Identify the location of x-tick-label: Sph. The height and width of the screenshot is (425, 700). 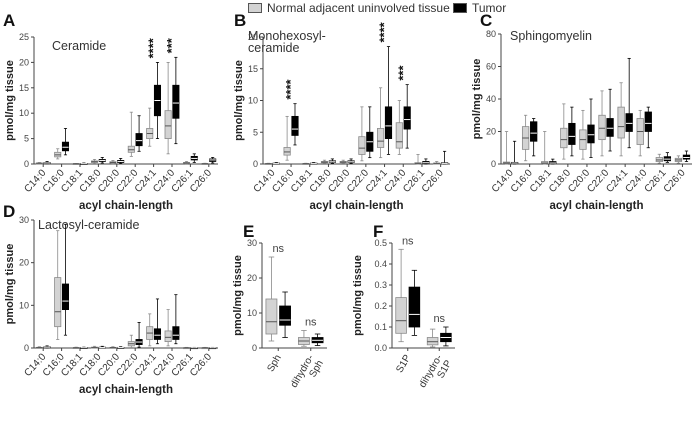
(274, 363).